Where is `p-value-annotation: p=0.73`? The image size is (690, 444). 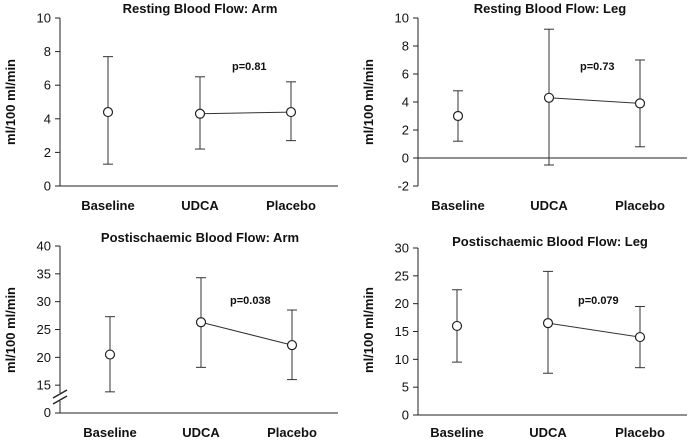
p-value-annotation: p=0.73 is located at coordinates (597, 67).